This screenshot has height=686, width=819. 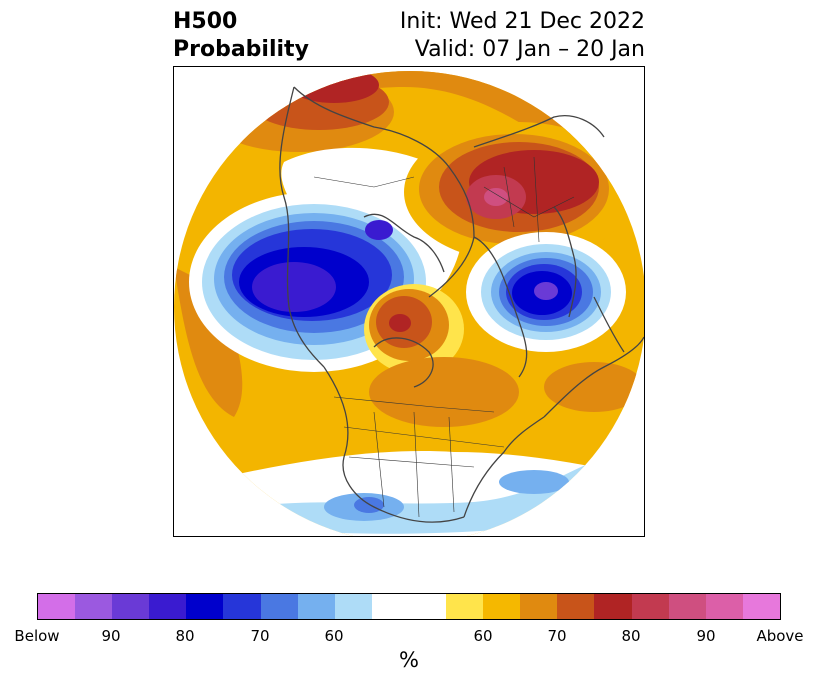 I want to click on title-left: H500 Probability, so click(x=241, y=36).